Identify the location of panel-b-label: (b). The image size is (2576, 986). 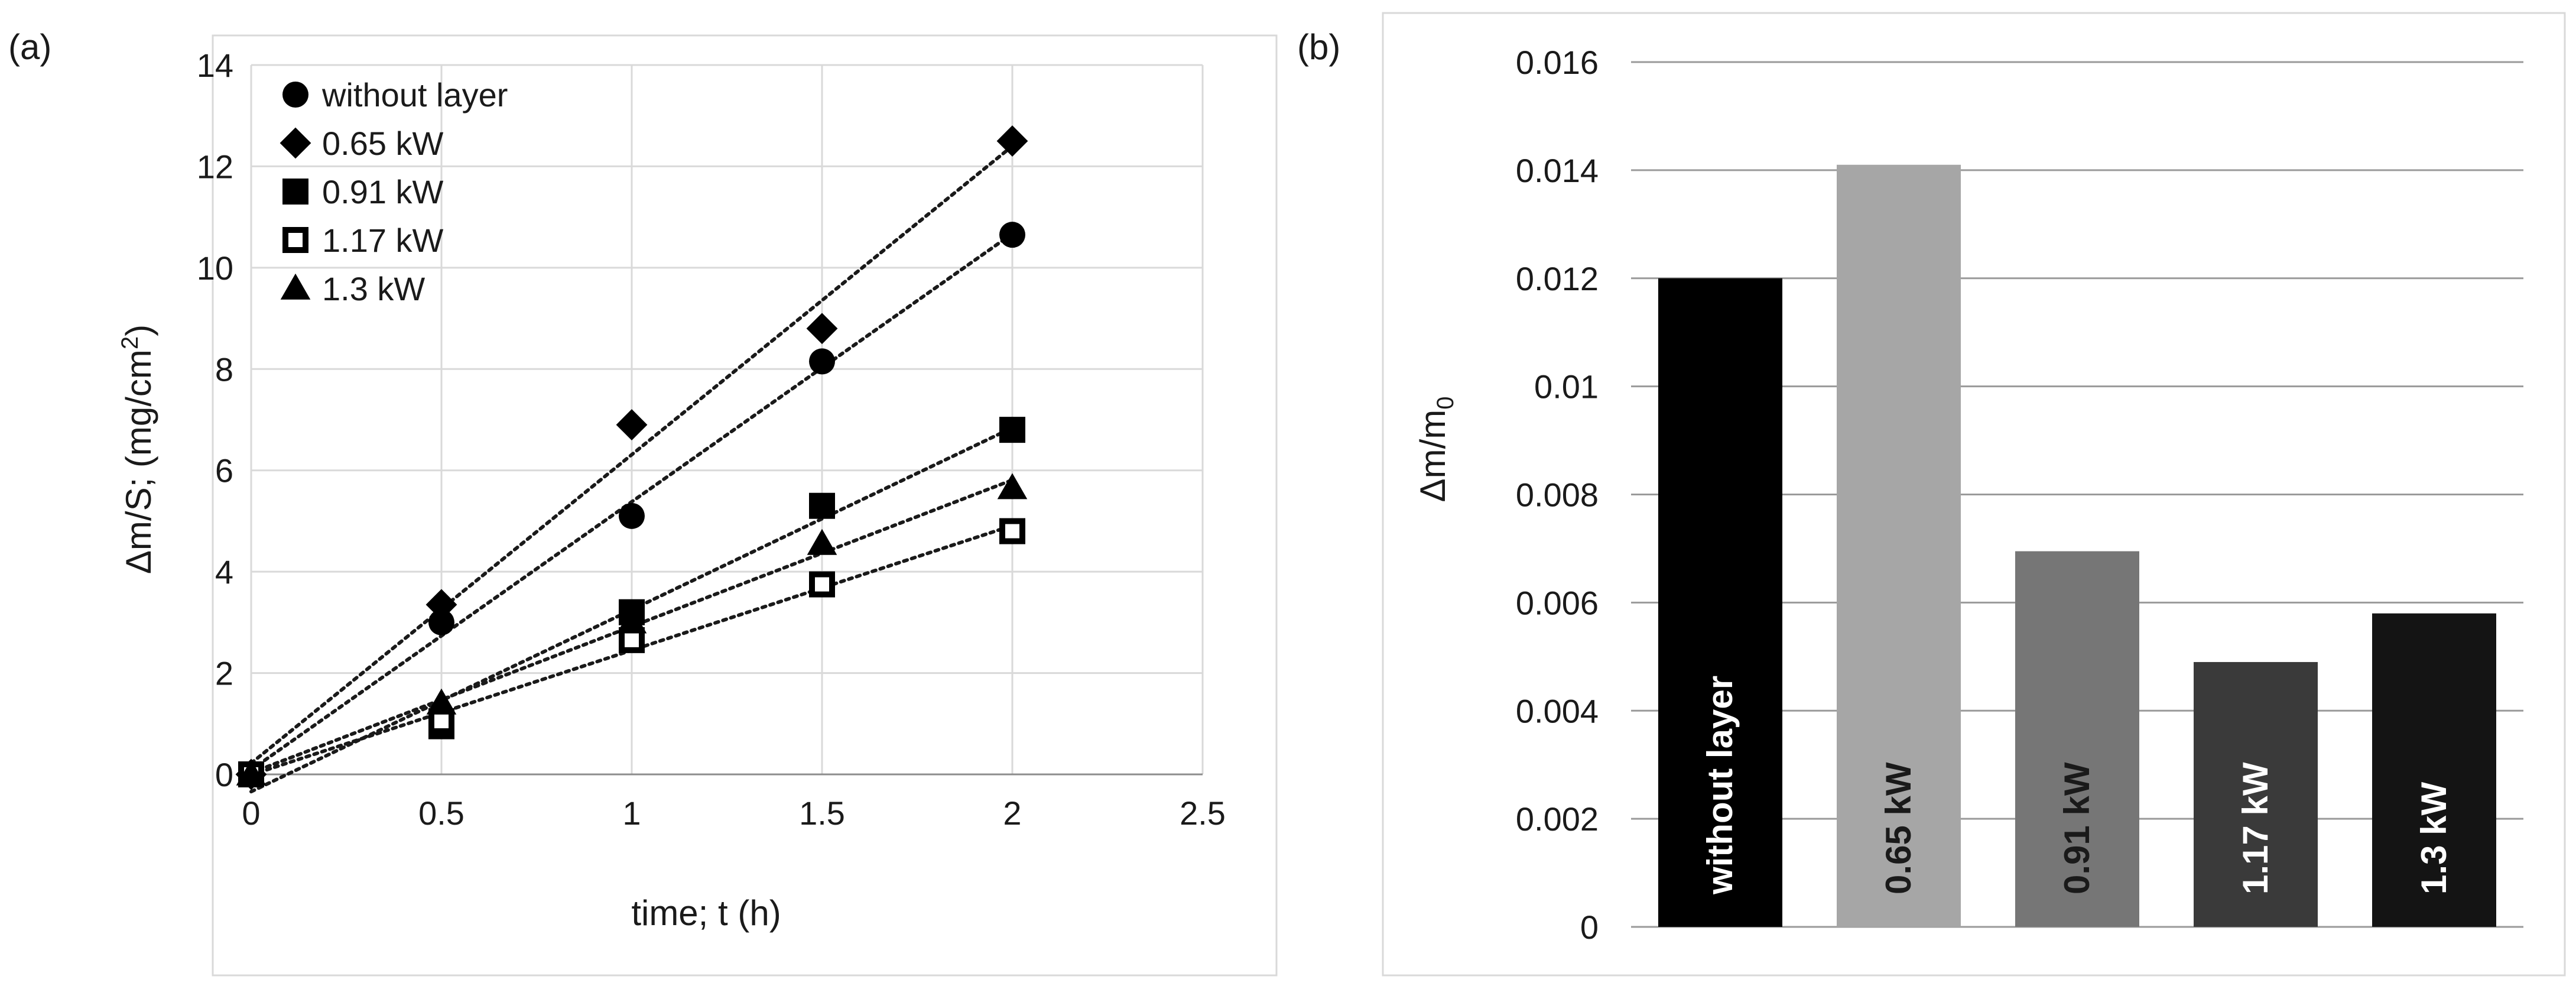
(1318, 47).